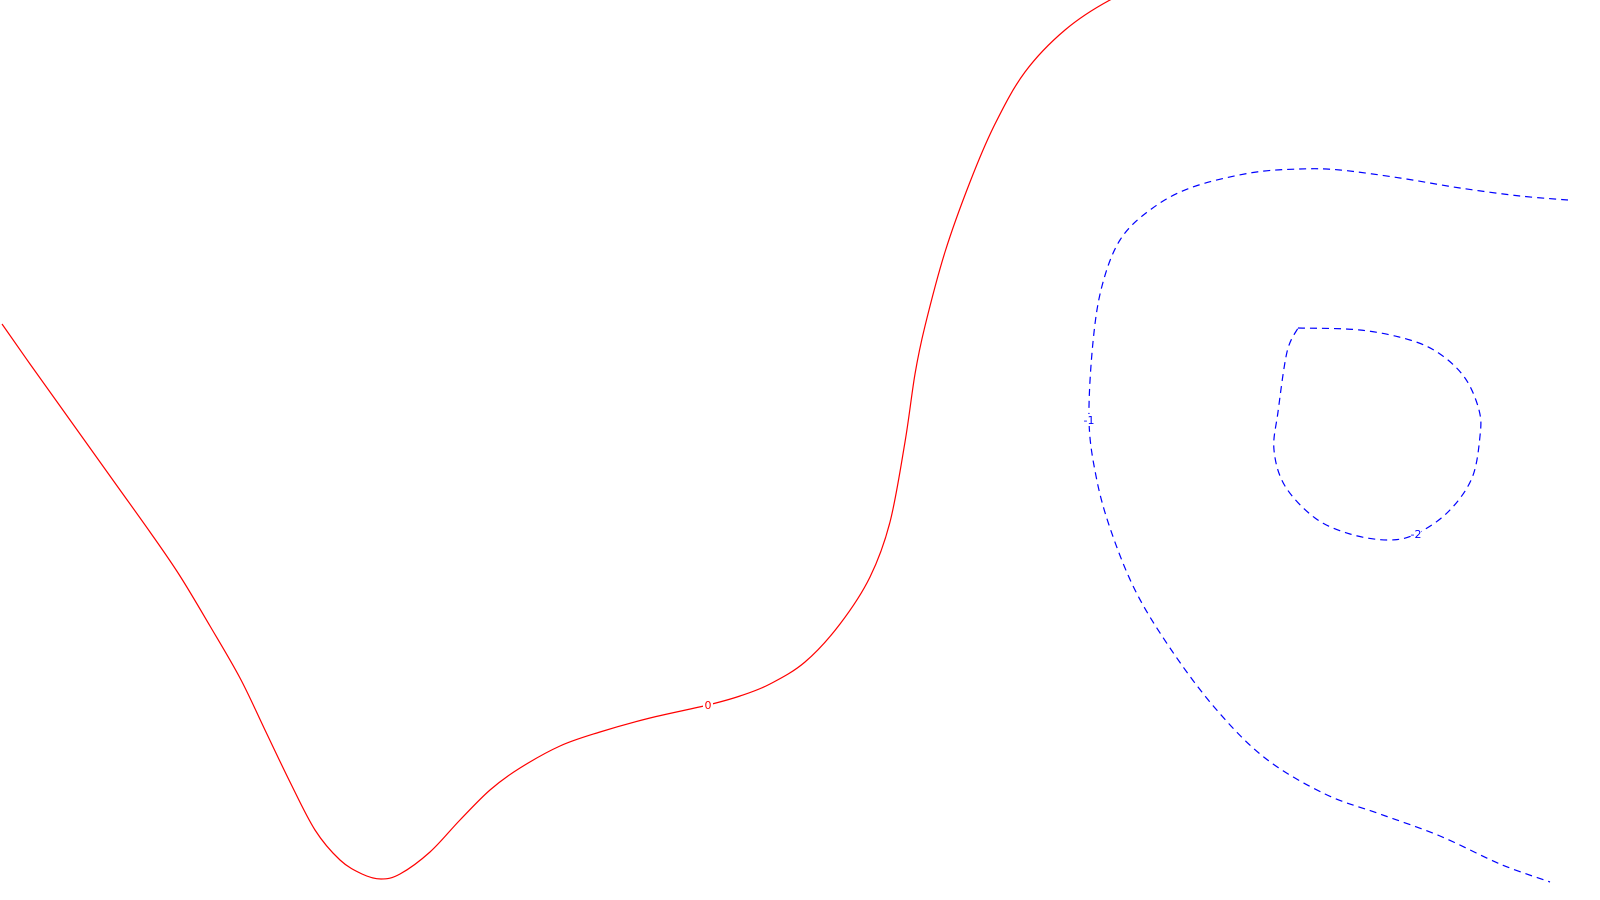 Image resolution: width=1600 pixels, height=900 pixels. I want to click on contour-label-level--2: -2, so click(1416, 534).